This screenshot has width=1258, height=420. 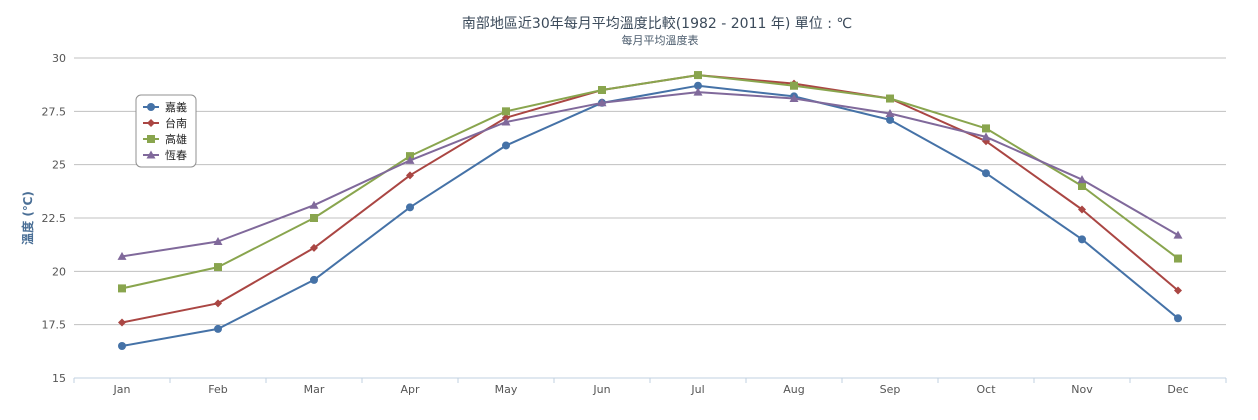 I want to click on chart-title: 南部地區近30年每月平均溫度比較(1982 - 2011 年) 單位 : ℃, so click(x=657, y=24).